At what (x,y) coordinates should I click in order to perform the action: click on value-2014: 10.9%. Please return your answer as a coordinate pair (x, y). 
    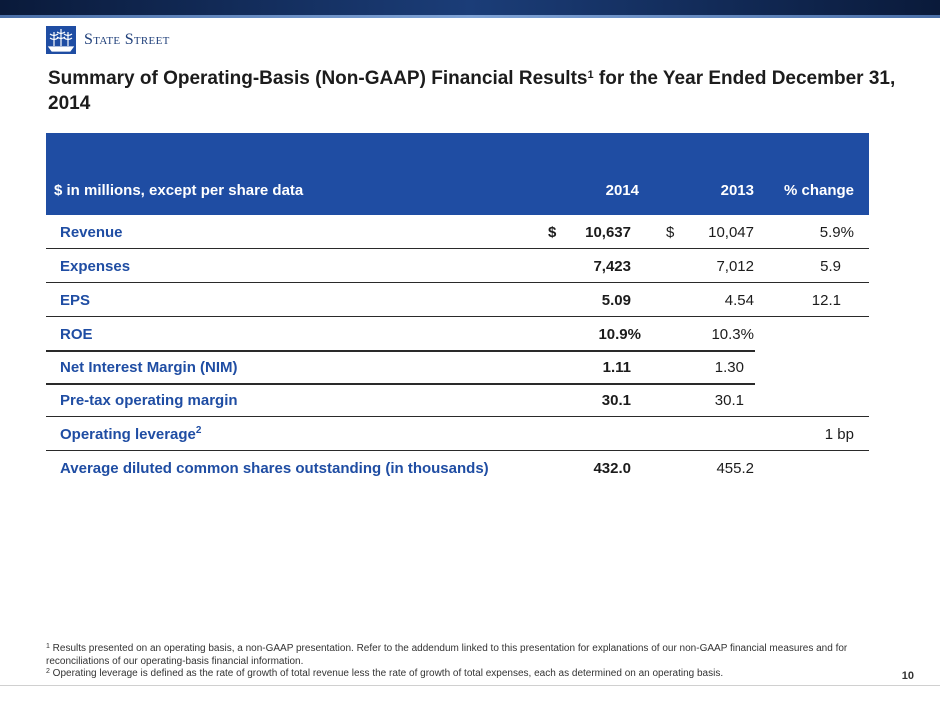
    Looking at the image, I should click on (619, 334).